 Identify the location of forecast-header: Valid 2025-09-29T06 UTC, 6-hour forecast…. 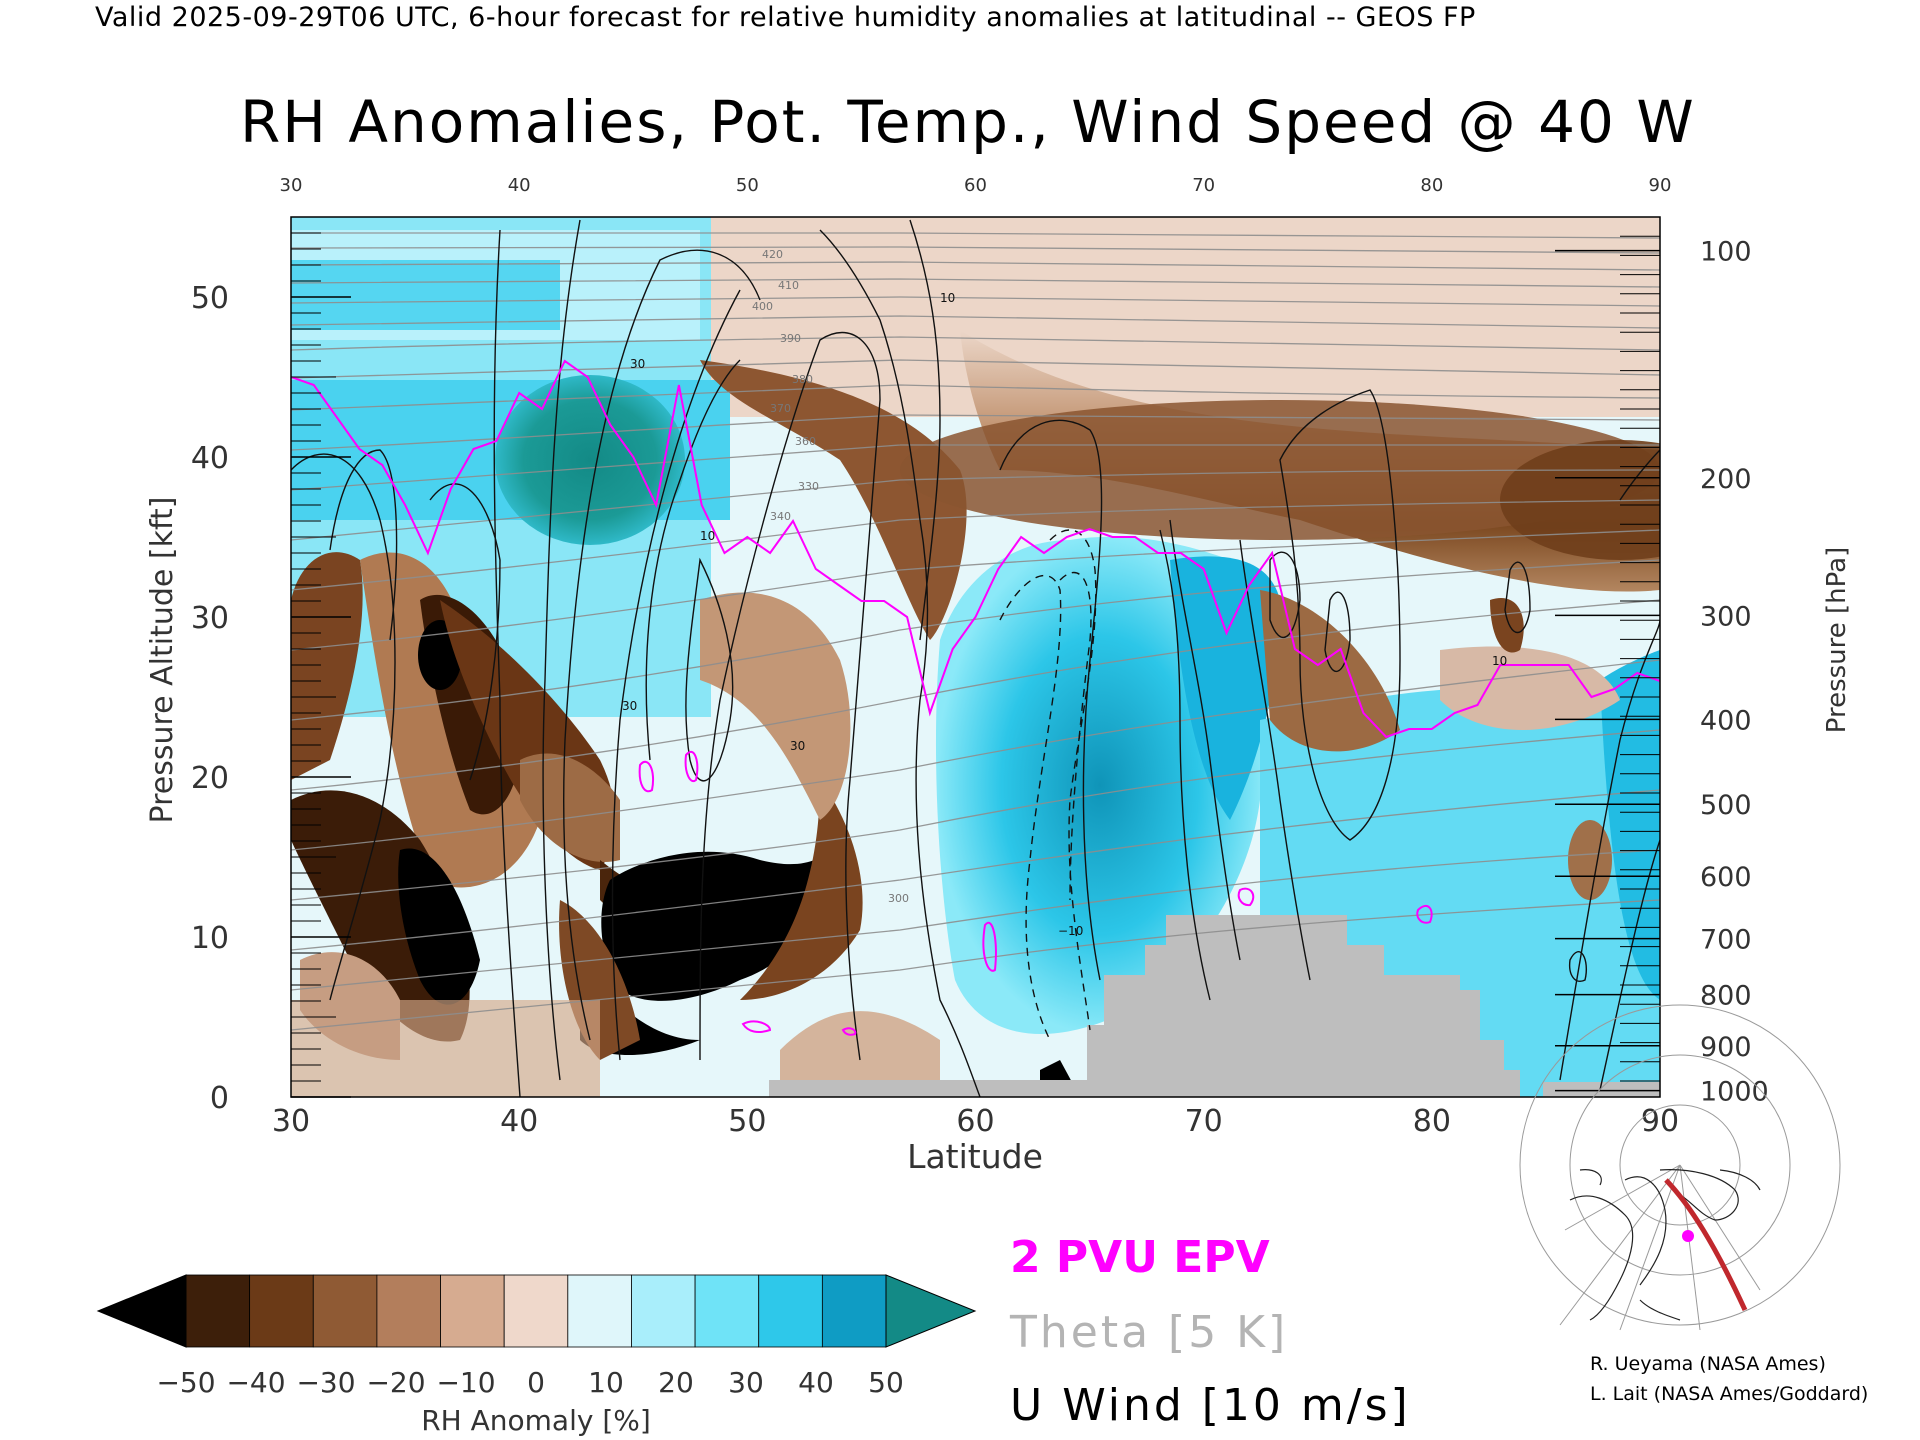
(785, 17).